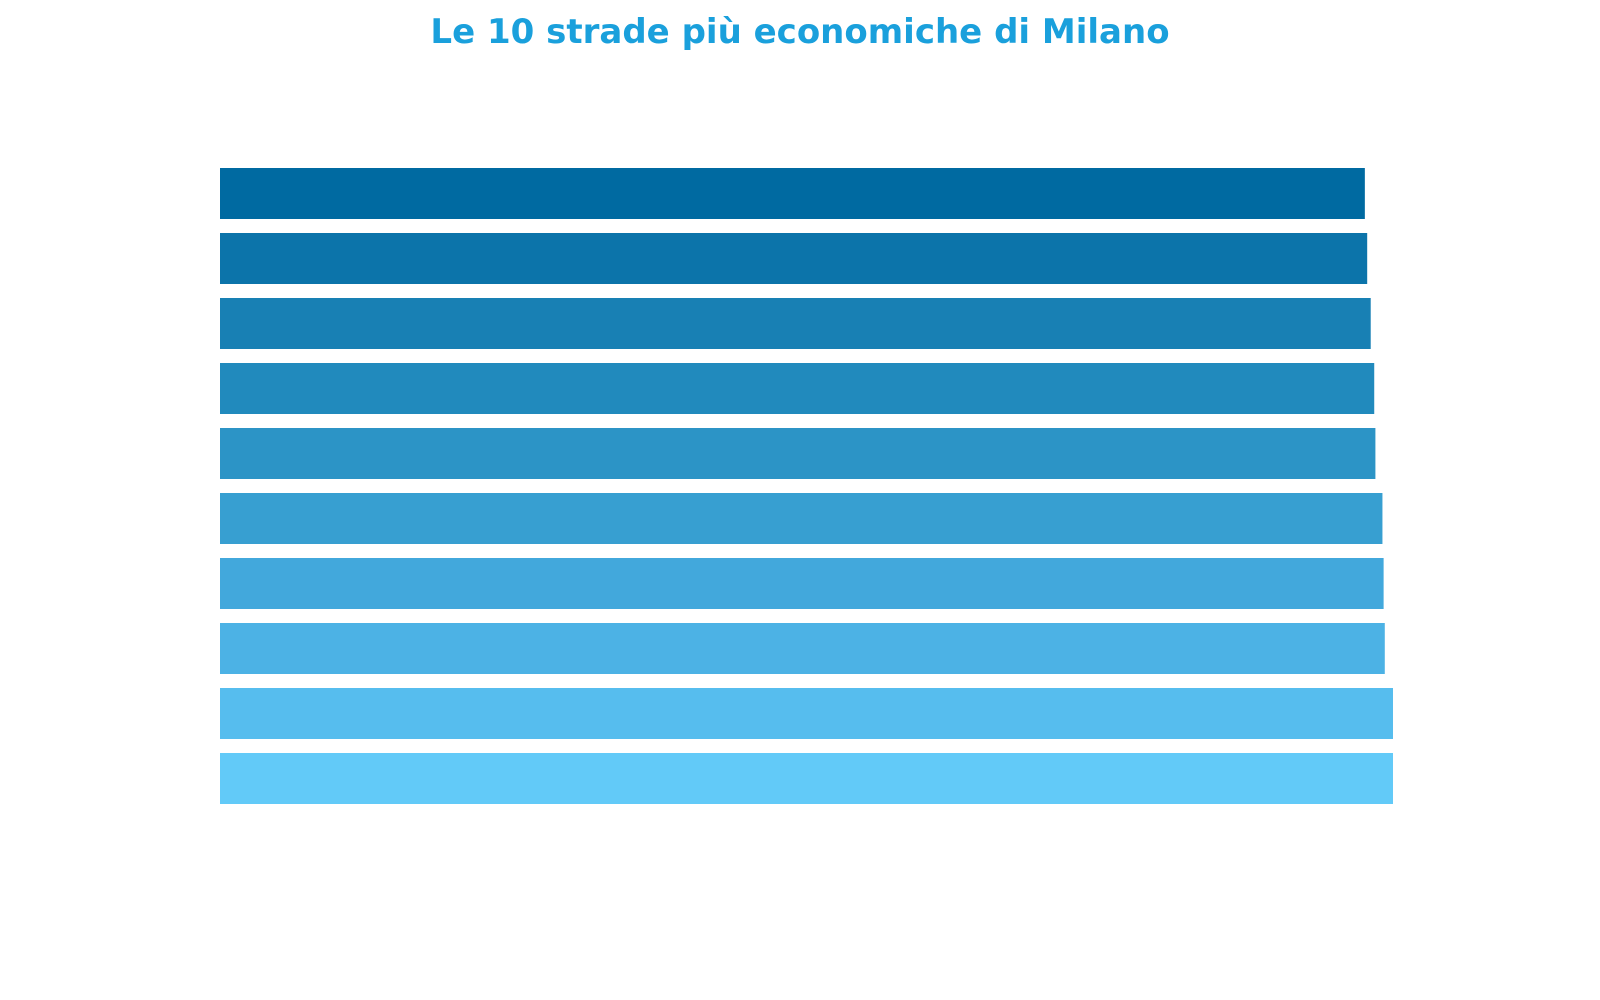 Image resolution: width=1600 pixels, height=1000 pixels. What do you see at coordinates (800, 32) in the screenshot?
I see `chart-title: Le 10 strade più economiche di Milano` at bounding box center [800, 32].